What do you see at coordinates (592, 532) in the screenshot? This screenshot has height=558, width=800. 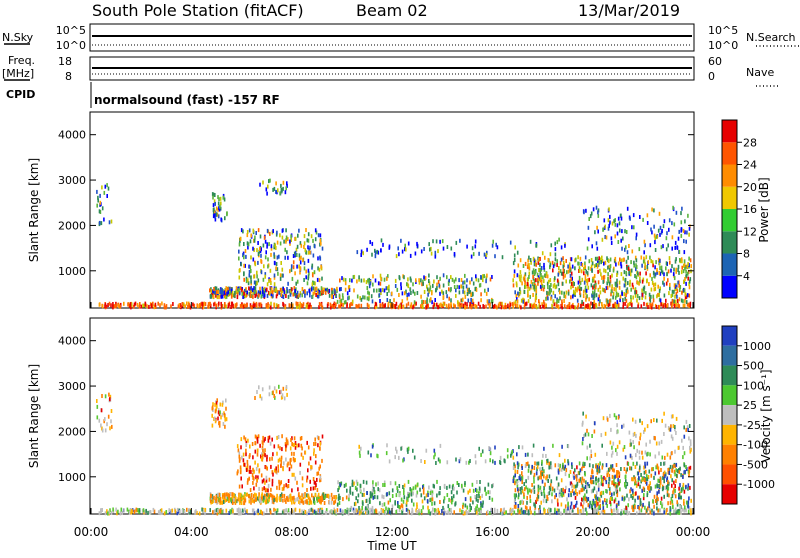 I see `x-tick-label: 20:00` at bounding box center [592, 532].